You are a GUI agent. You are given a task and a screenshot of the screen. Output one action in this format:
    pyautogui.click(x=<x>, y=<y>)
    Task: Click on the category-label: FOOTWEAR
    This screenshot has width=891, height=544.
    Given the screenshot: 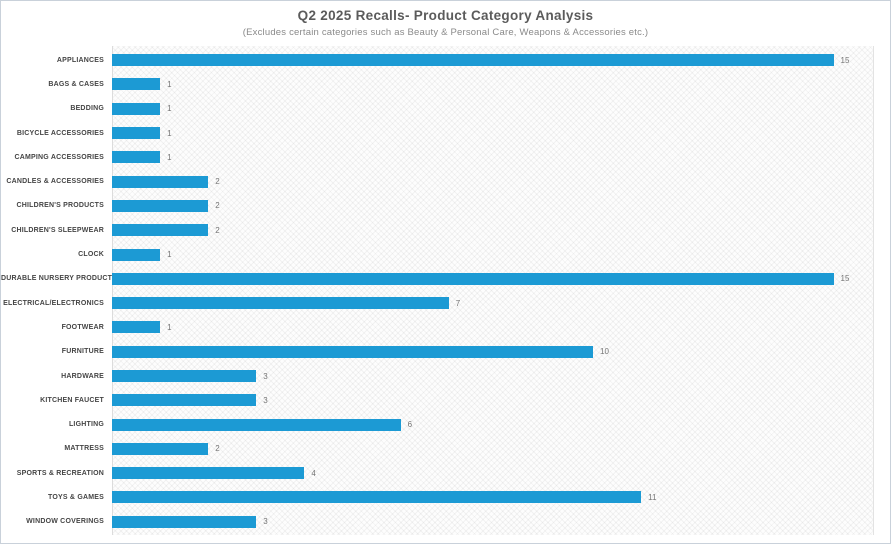 What is the action you would take?
    pyautogui.click(x=82, y=327)
    